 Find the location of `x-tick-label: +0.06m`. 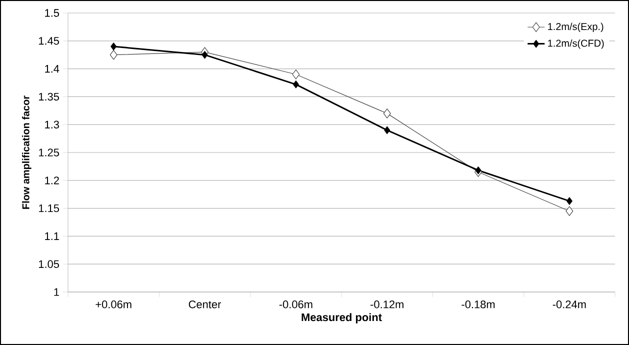

x-tick-label: +0.06m is located at coordinates (114, 304).